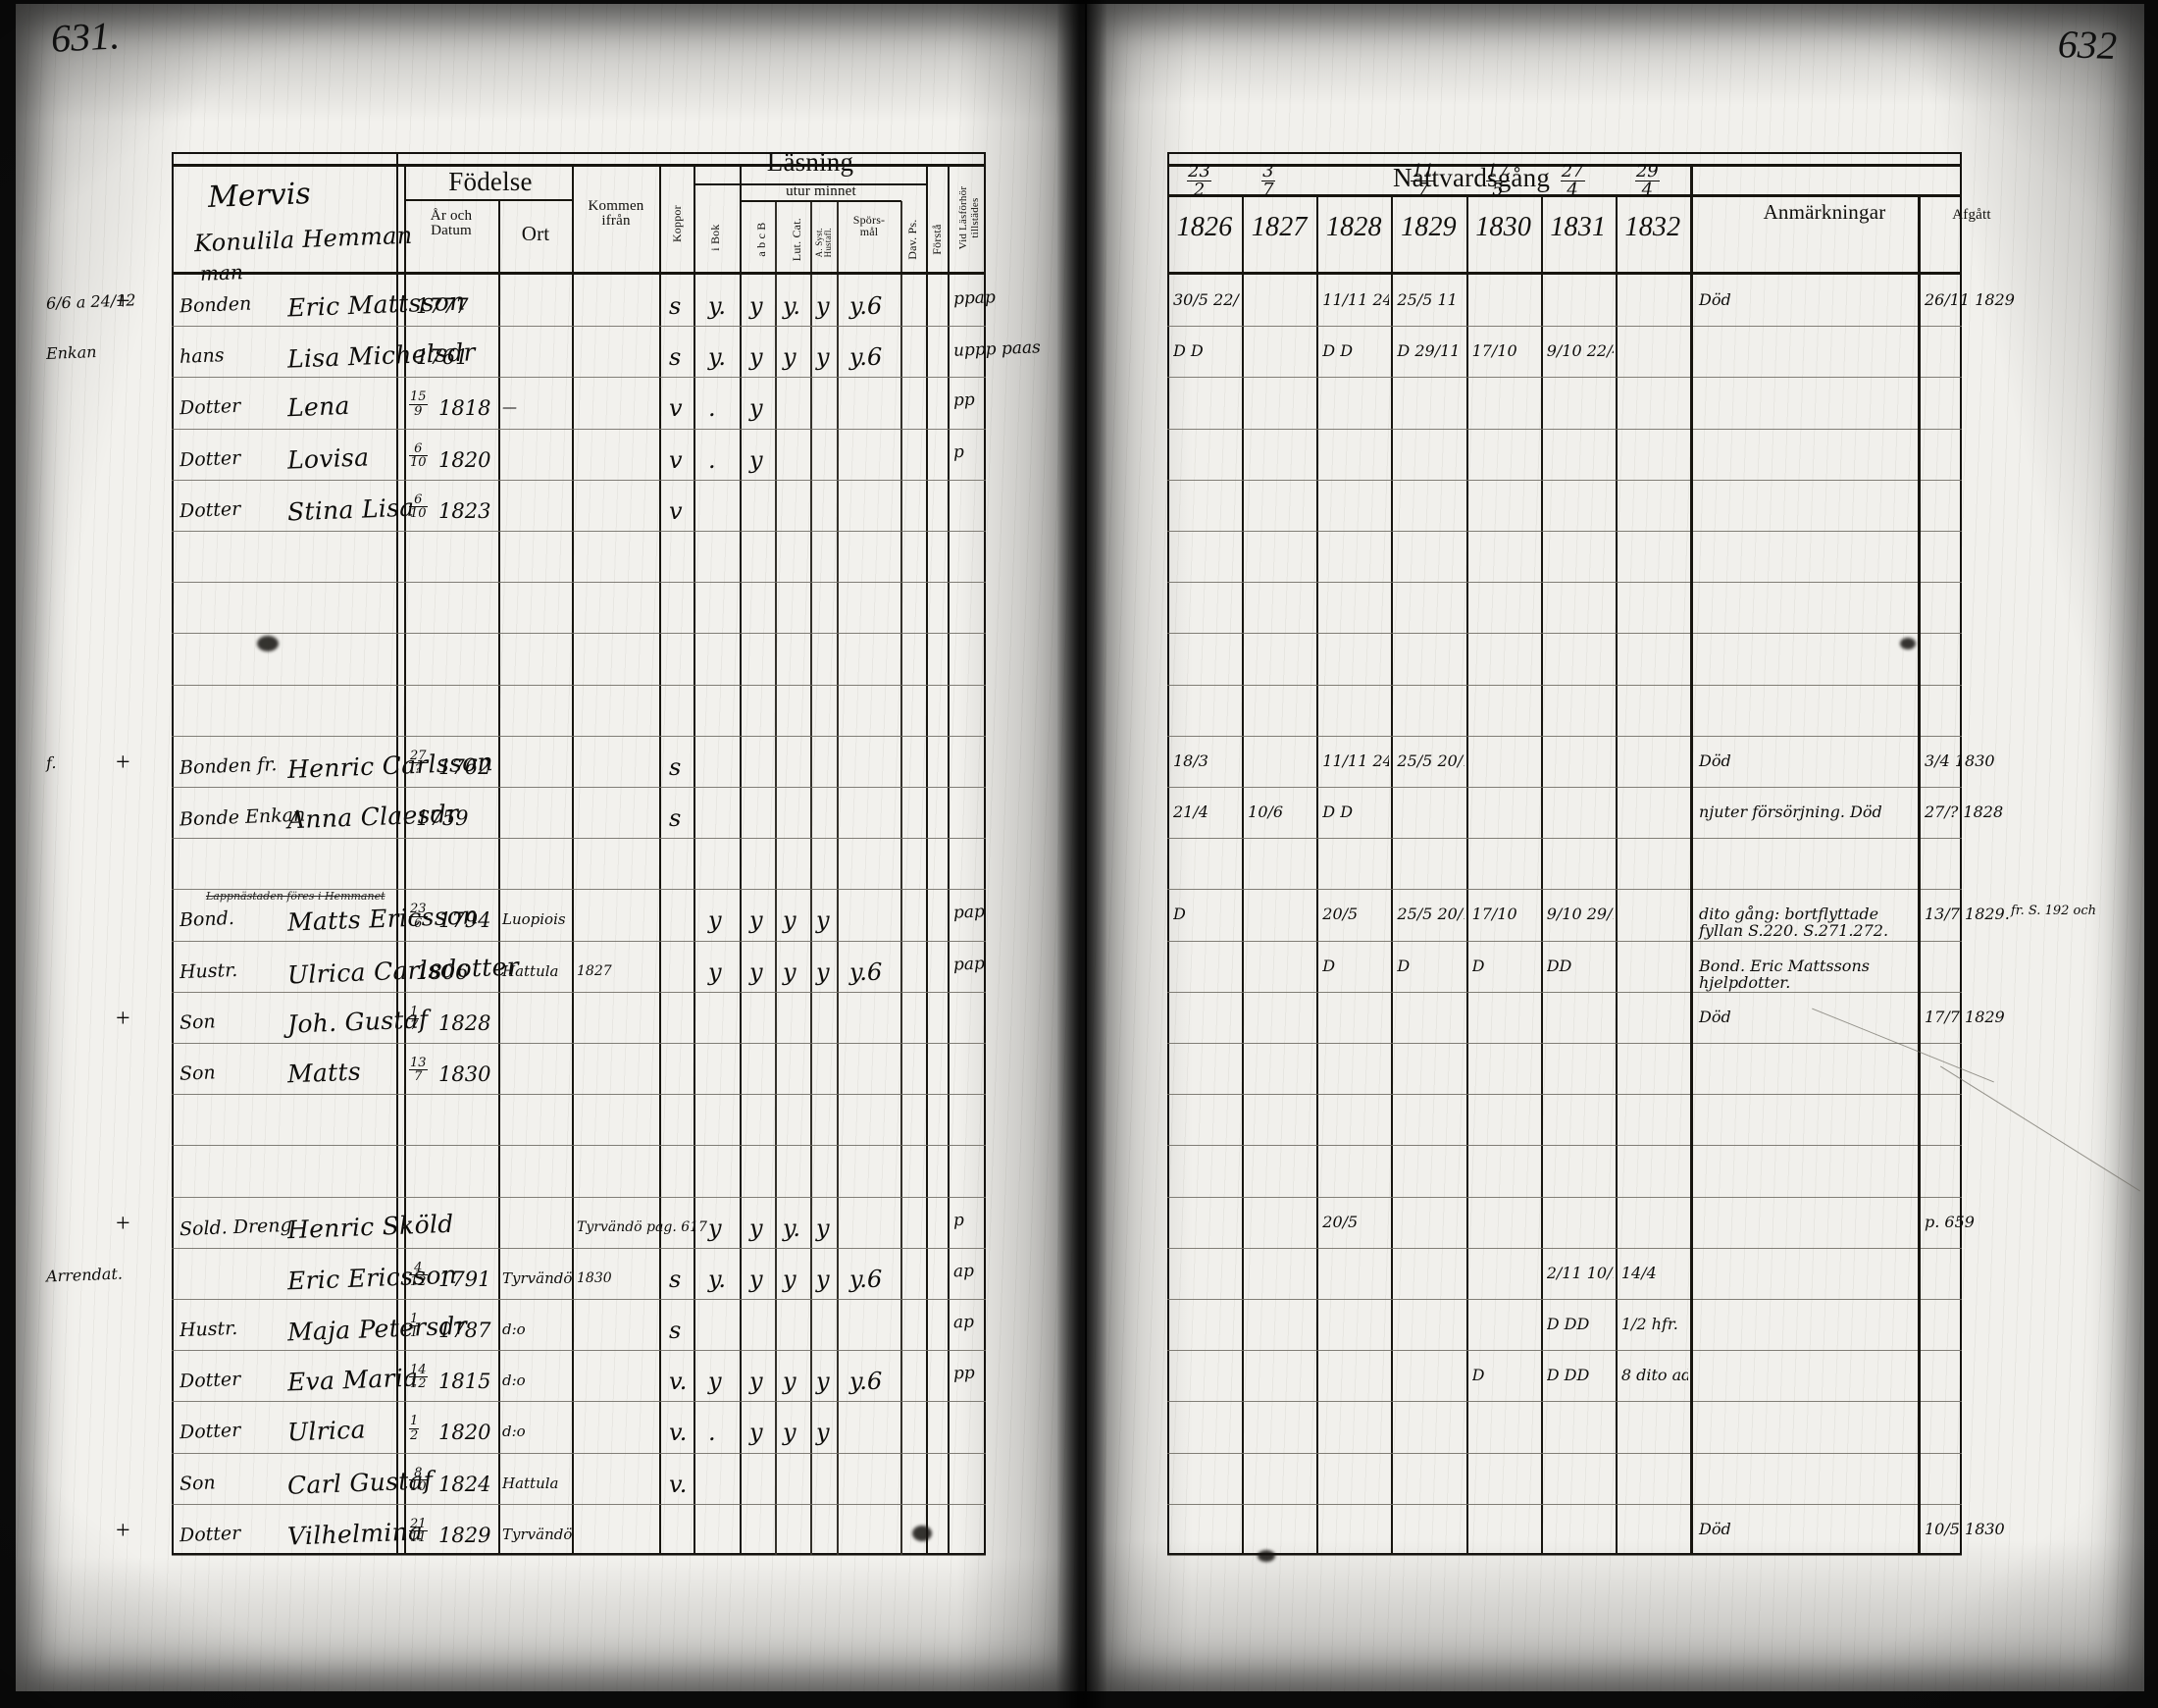 The height and width of the screenshot is (1708, 2158). Describe the element at coordinates (1199, 181) in the screenshot. I see `communion-date-annotation: 23 2` at that location.